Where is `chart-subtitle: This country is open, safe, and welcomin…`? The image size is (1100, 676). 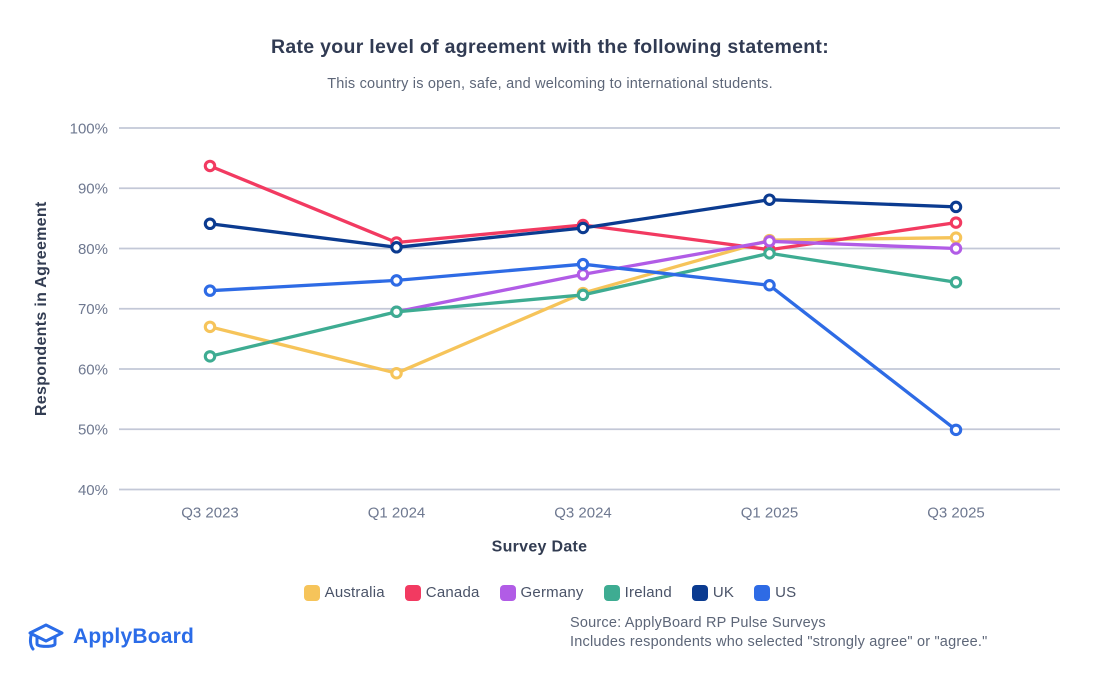
chart-subtitle: This country is open, safe, and welcomin… is located at coordinates (550, 84).